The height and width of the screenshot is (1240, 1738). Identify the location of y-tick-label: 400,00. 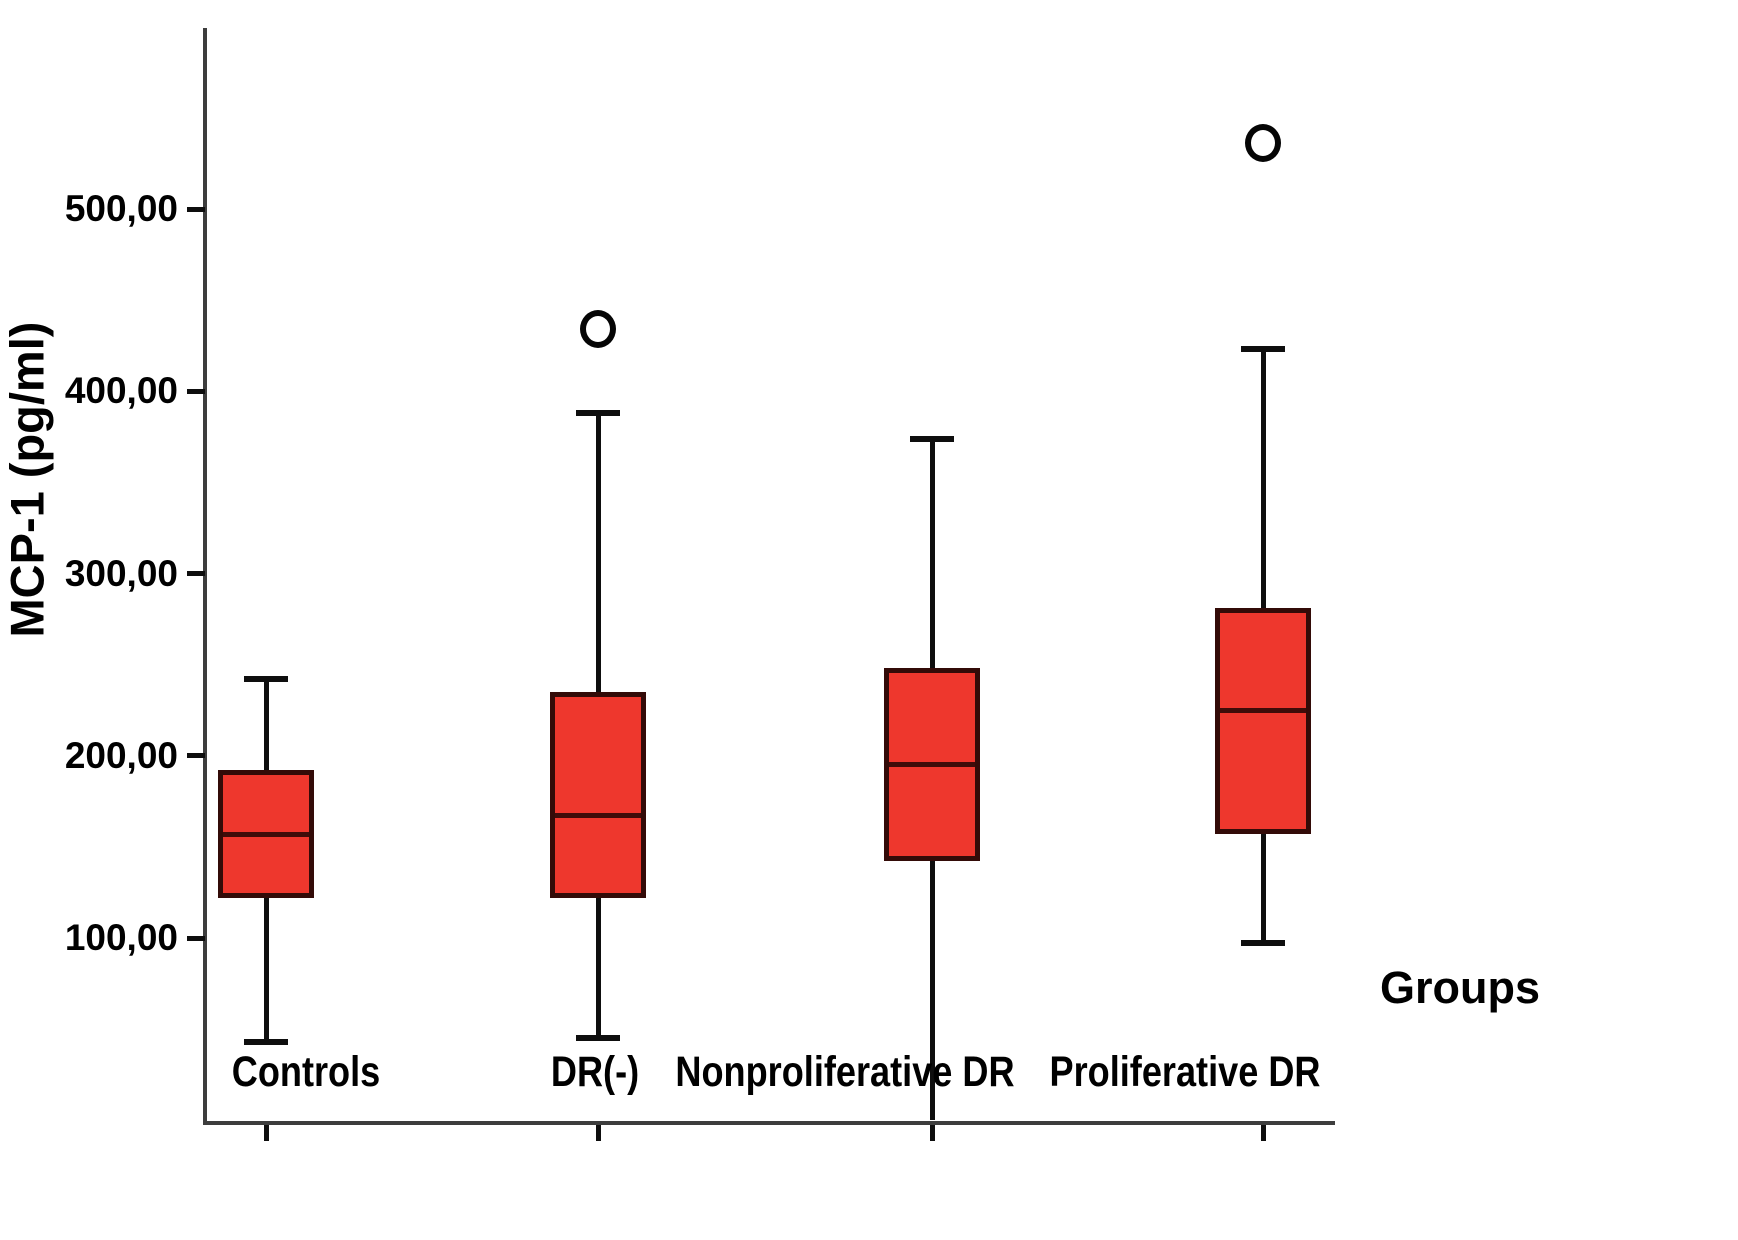
(121, 391).